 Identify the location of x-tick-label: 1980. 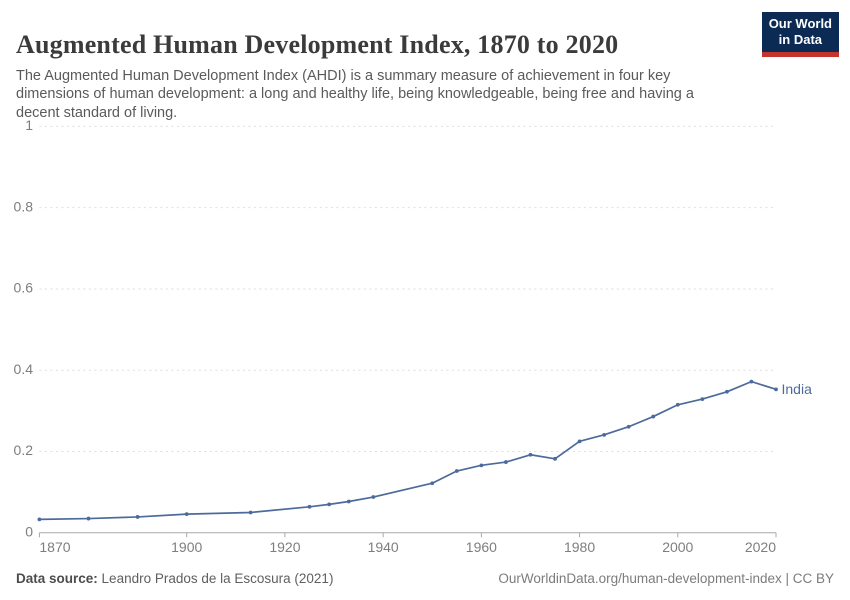
(579, 547).